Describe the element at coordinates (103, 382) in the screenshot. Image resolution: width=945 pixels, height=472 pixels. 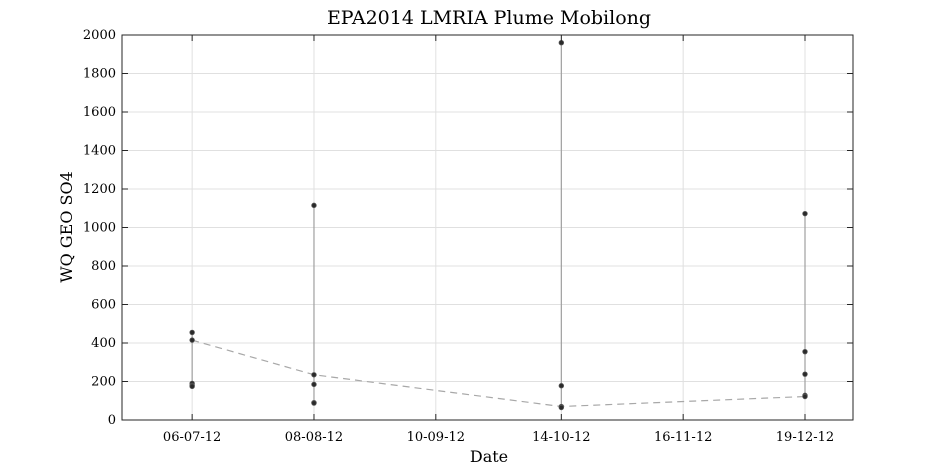
I see `y-tick-label: 200` at that location.